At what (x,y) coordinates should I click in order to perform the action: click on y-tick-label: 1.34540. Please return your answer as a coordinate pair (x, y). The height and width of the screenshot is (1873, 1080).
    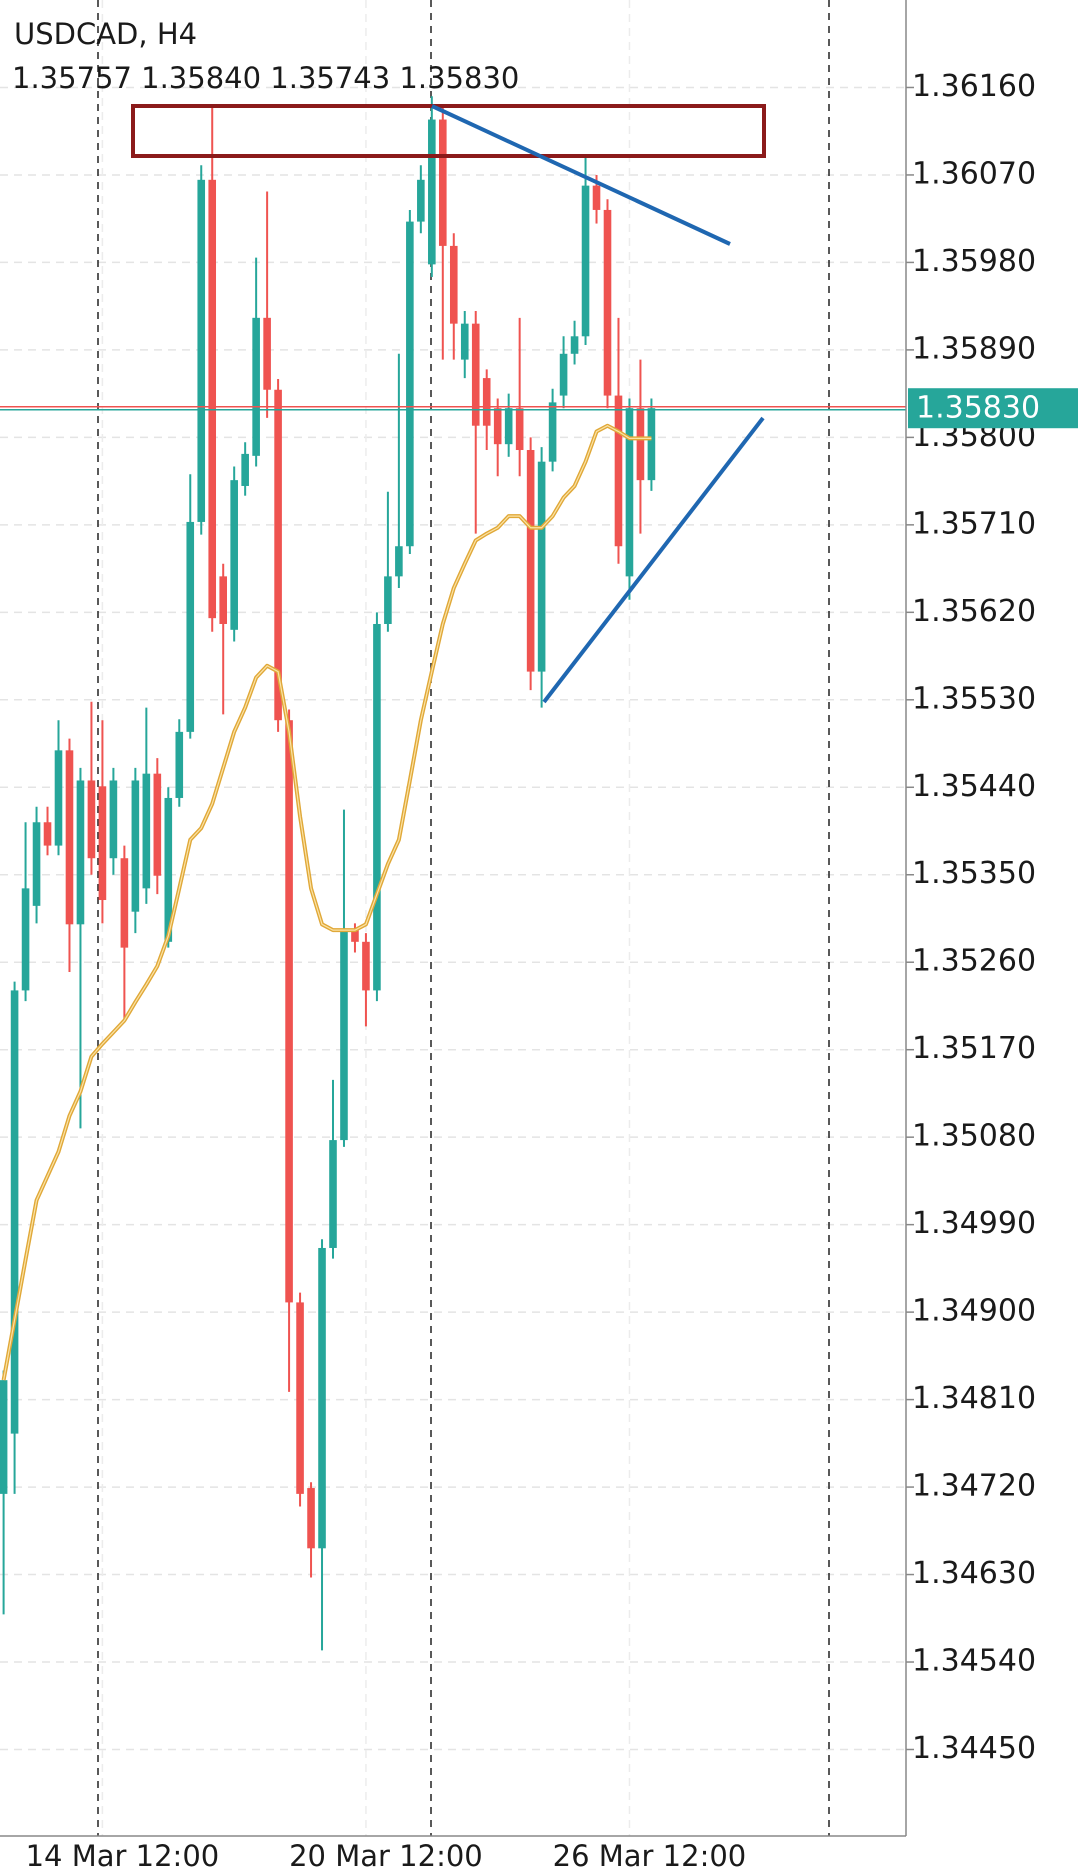
    Looking at the image, I should click on (974, 1661).